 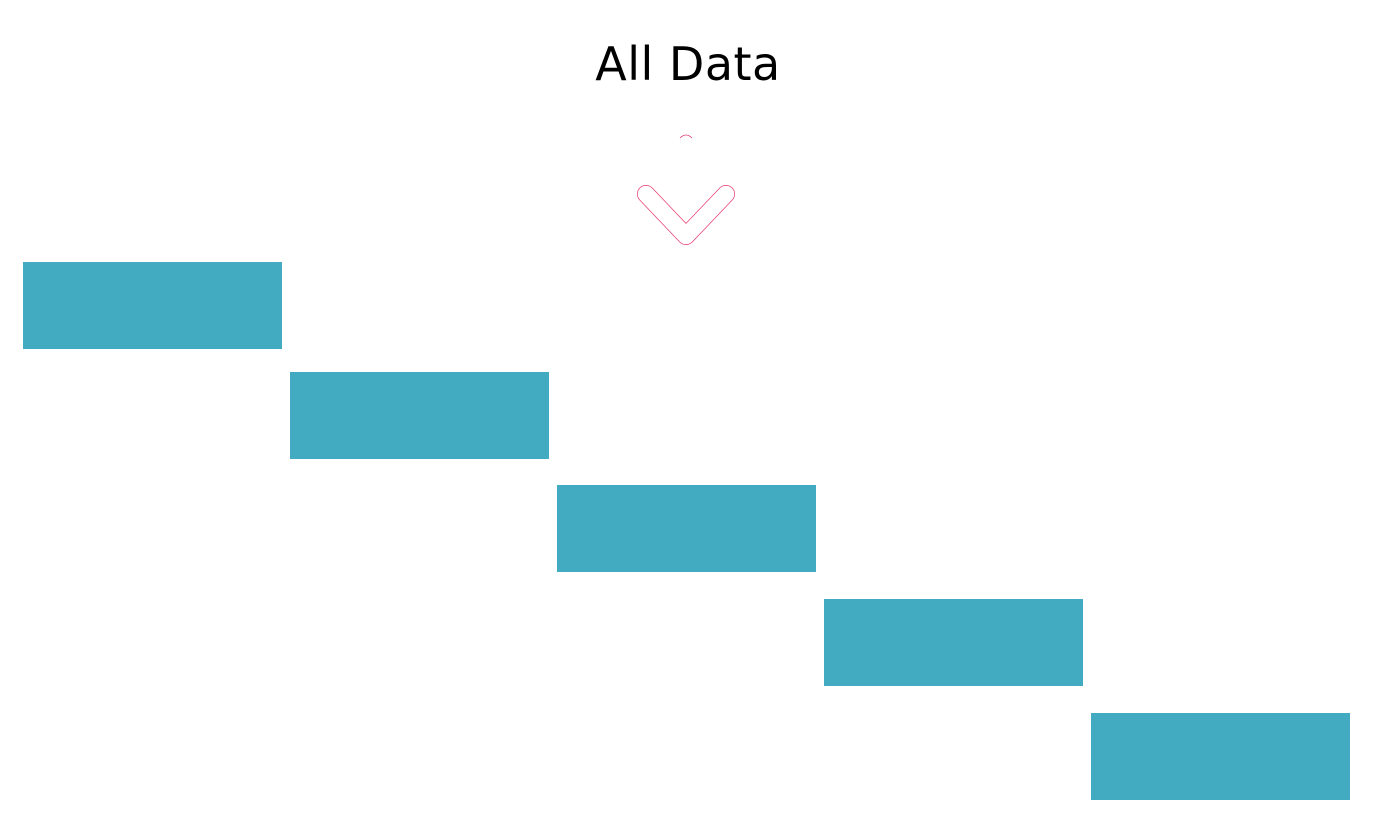 I want to click on chevron-down-icon, so click(x=686, y=189).